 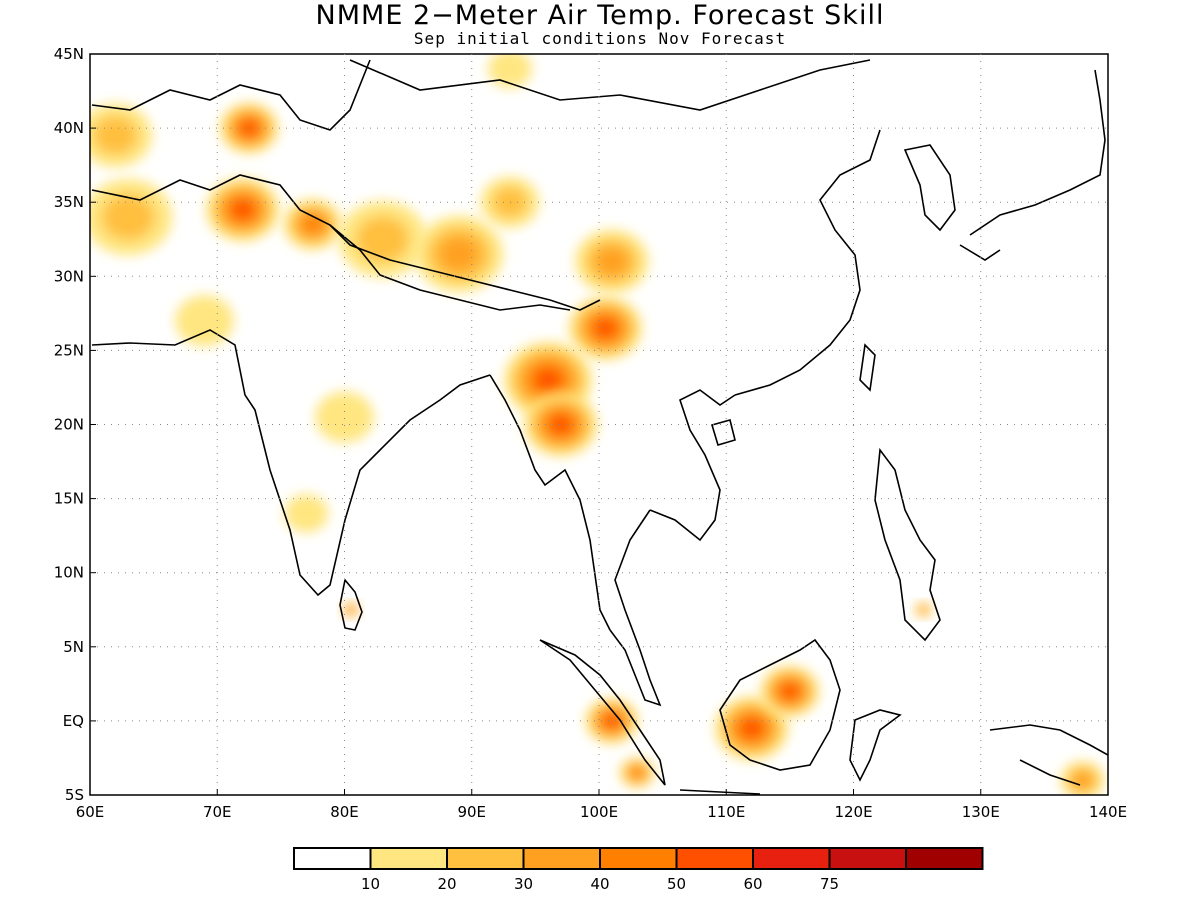 What do you see at coordinates (510, 202) in the screenshot?
I see `skill-region-tibet-north` at bounding box center [510, 202].